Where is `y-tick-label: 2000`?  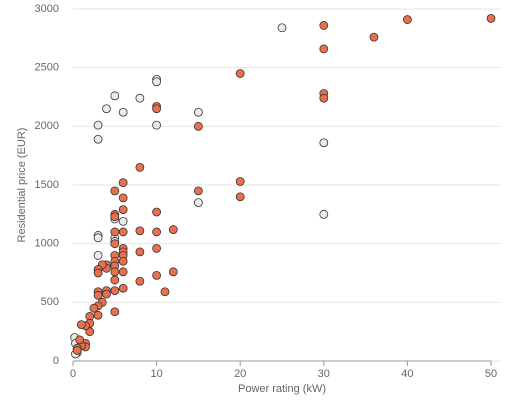 y-tick-label: 2000 is located at coordinates (47, 126).